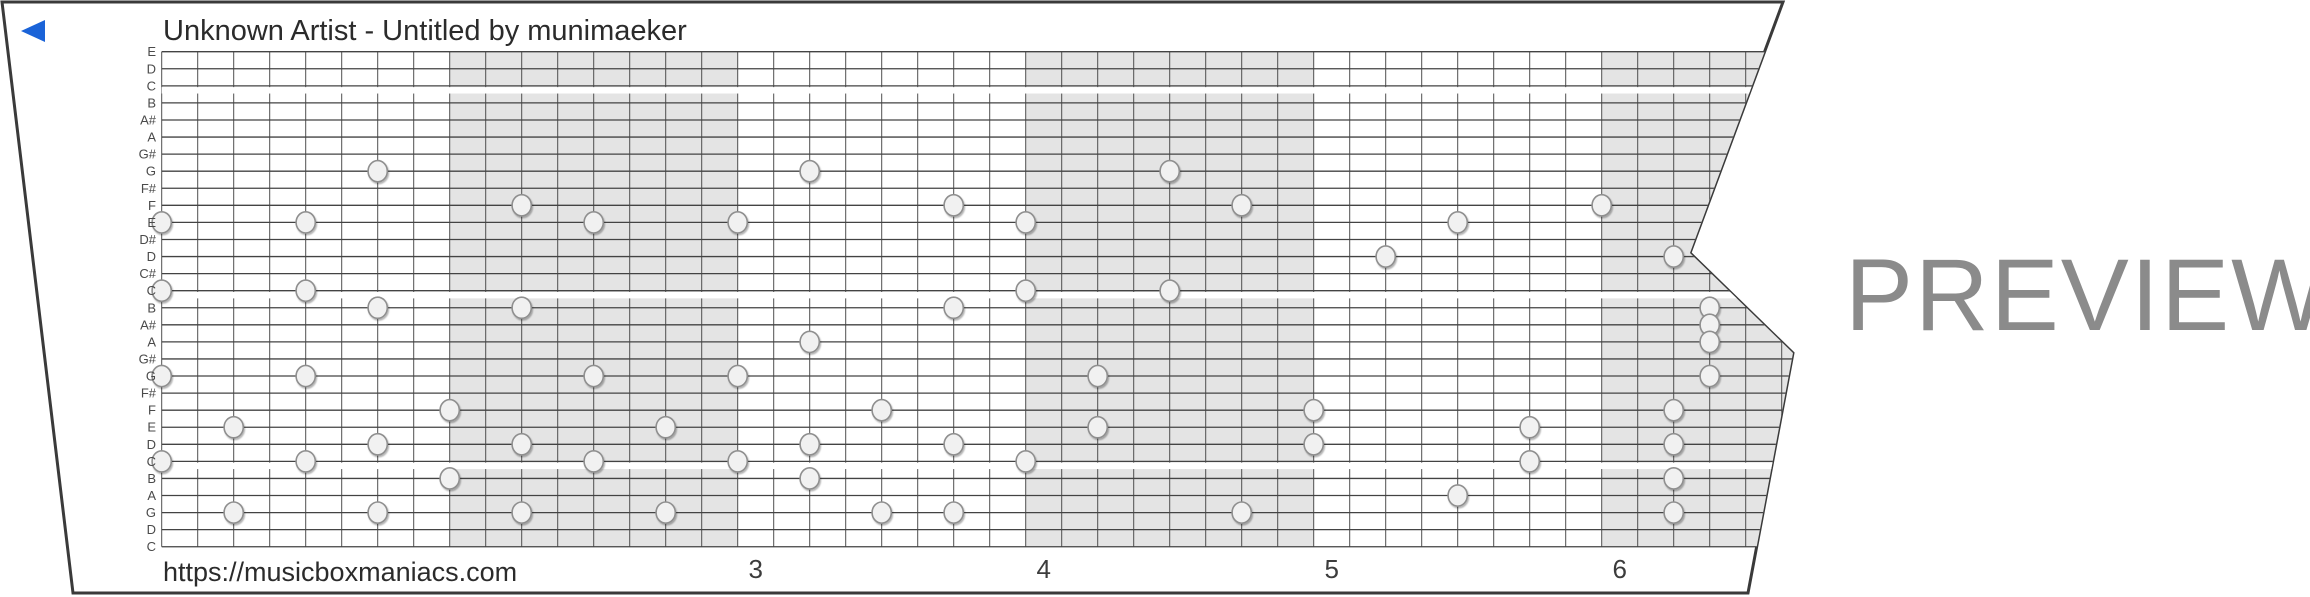 Image resolution: width=2310 pixels, height=597 pixels. What do you see at coordinates (755, 569) in the screenshot?
I see `measure-number: 3` at bounding box center [755, 569].